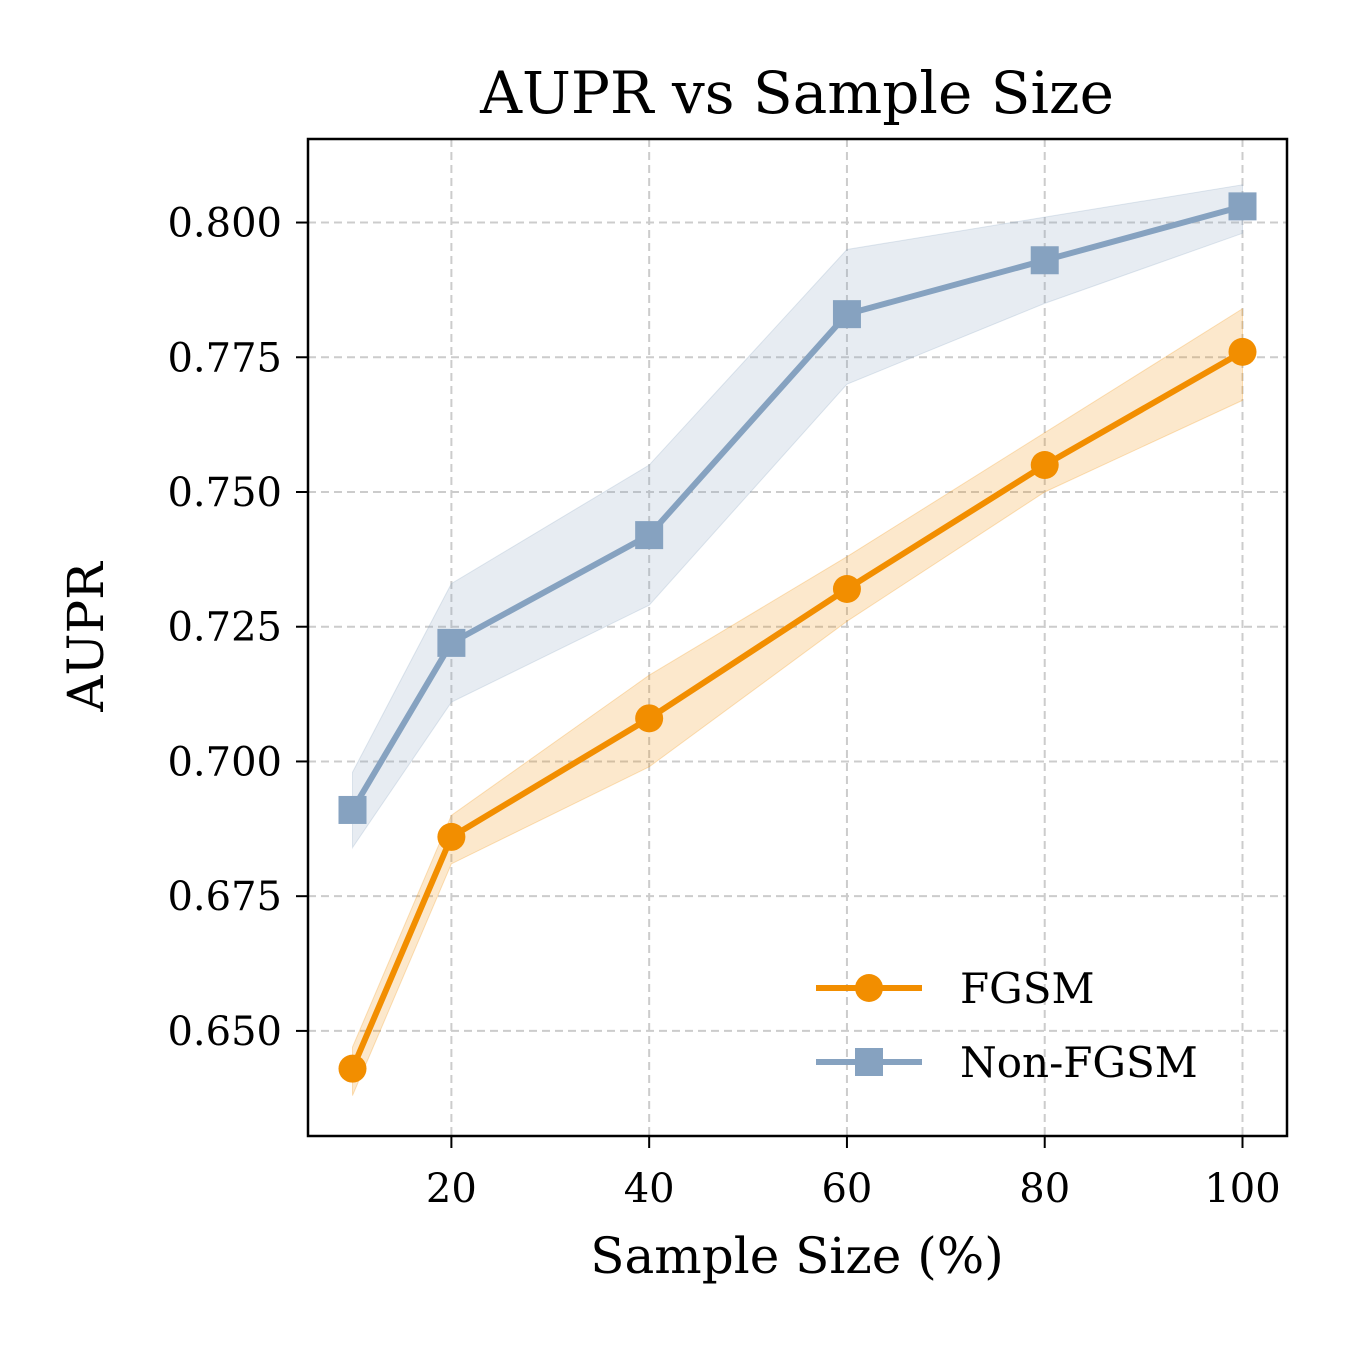 The width and height of the screenshot is (1350, 1350). Describe the element at coordinates (649, 1189) in the screenshot. I see `x-tick-label: 40` at that location.